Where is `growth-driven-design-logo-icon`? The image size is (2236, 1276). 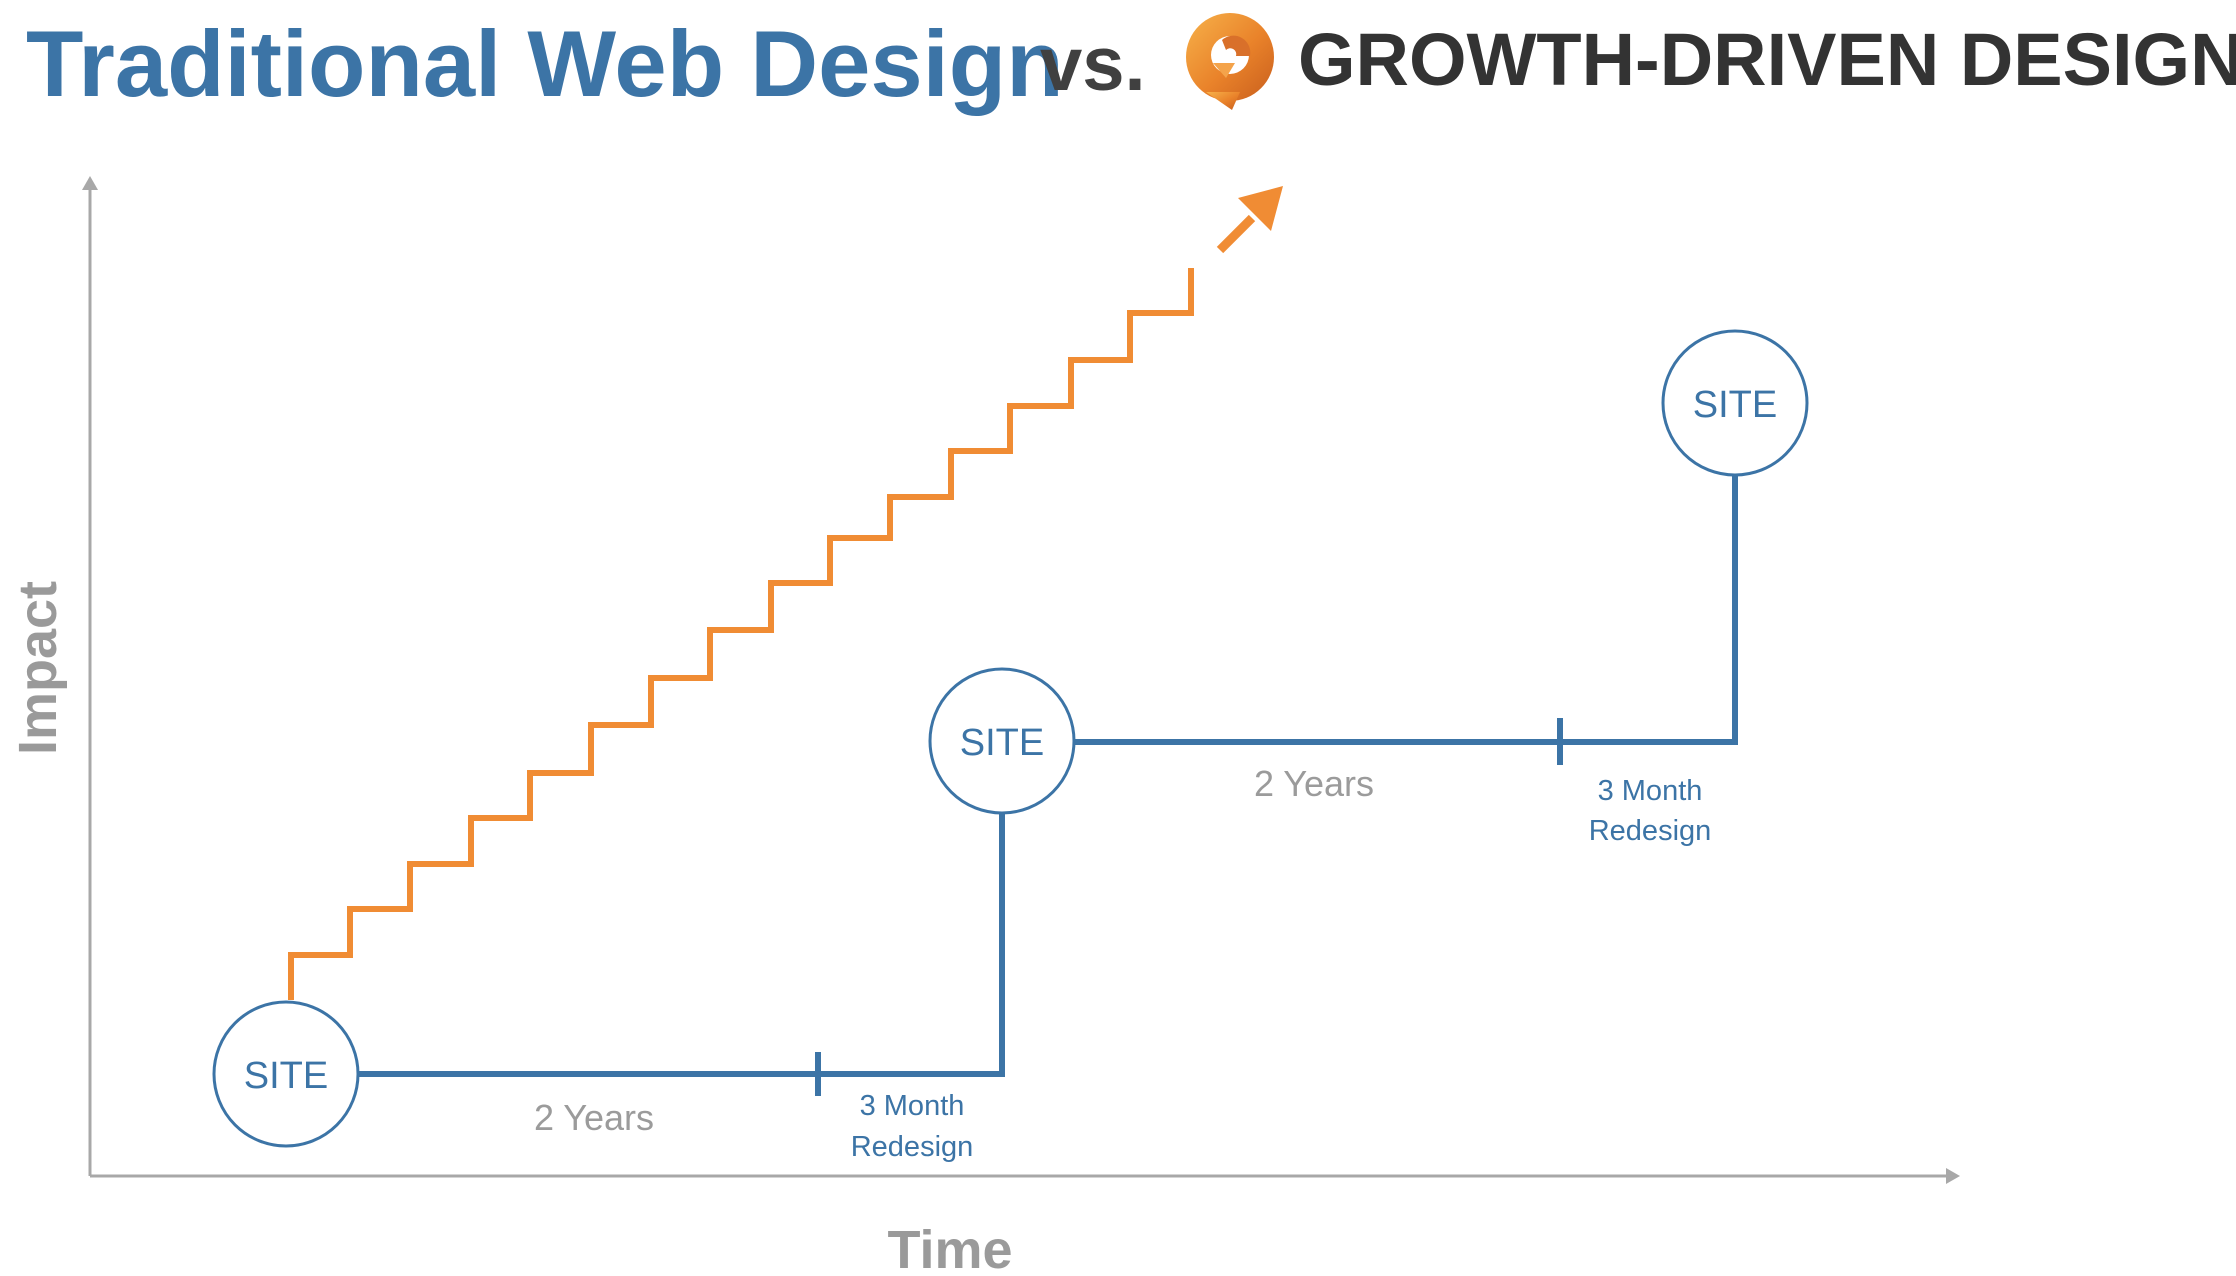
growth-driven-design-logo-icon is located at coordinates (1230, 61).